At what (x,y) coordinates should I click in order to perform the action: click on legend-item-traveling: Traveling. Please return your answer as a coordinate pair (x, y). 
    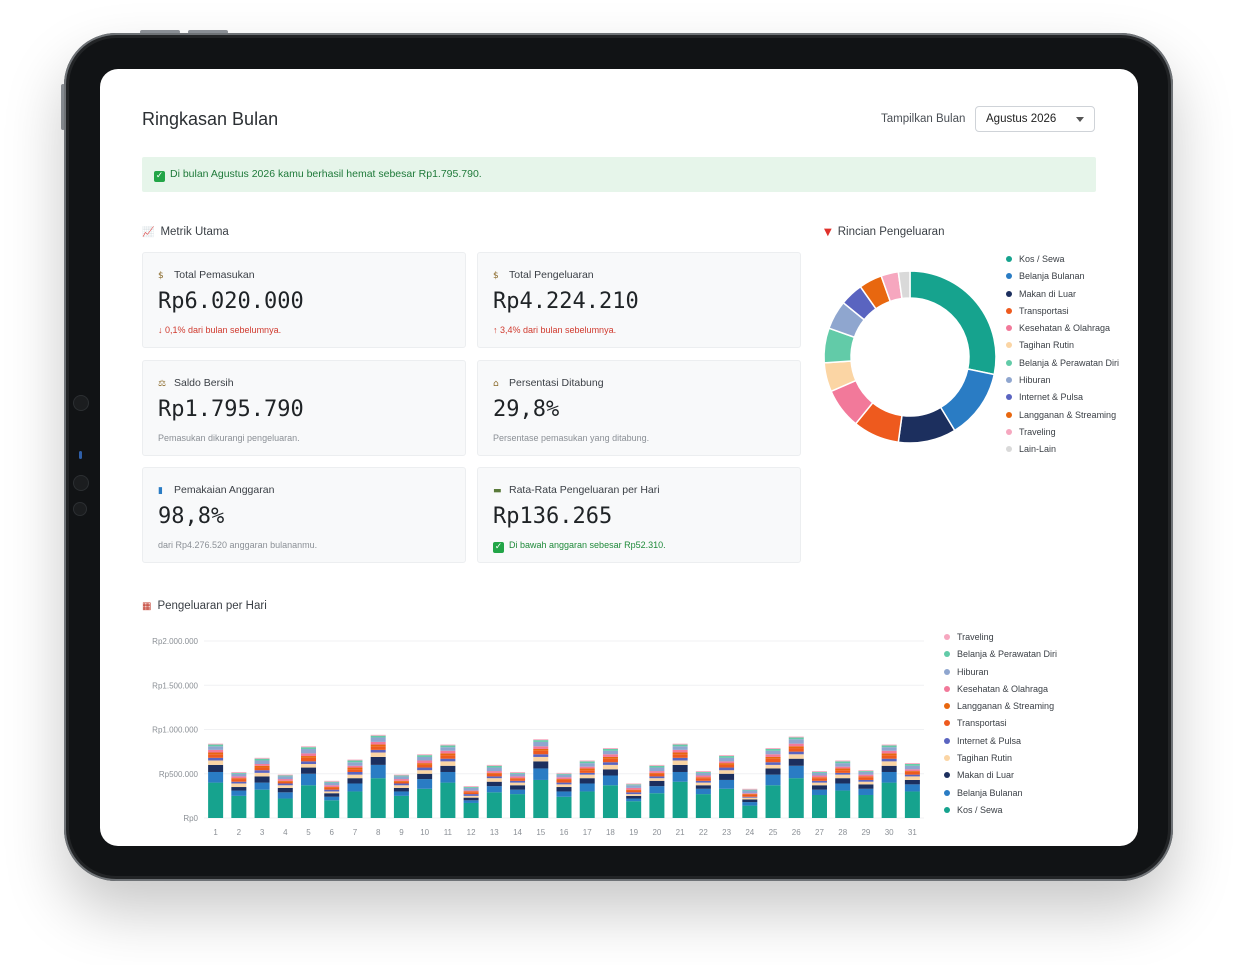
    Looking at the image, I should click on (1000, 637).